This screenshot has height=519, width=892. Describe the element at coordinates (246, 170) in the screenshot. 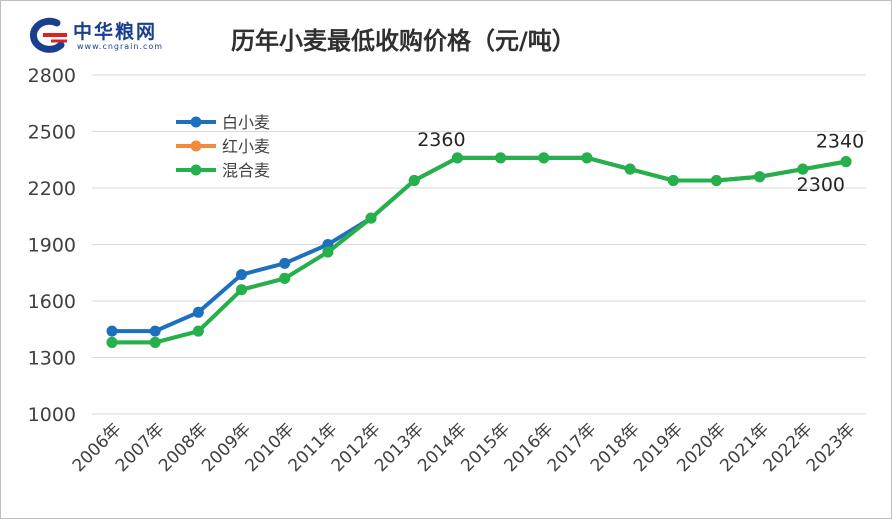

I see `legend-label: 混合麦` at that location.